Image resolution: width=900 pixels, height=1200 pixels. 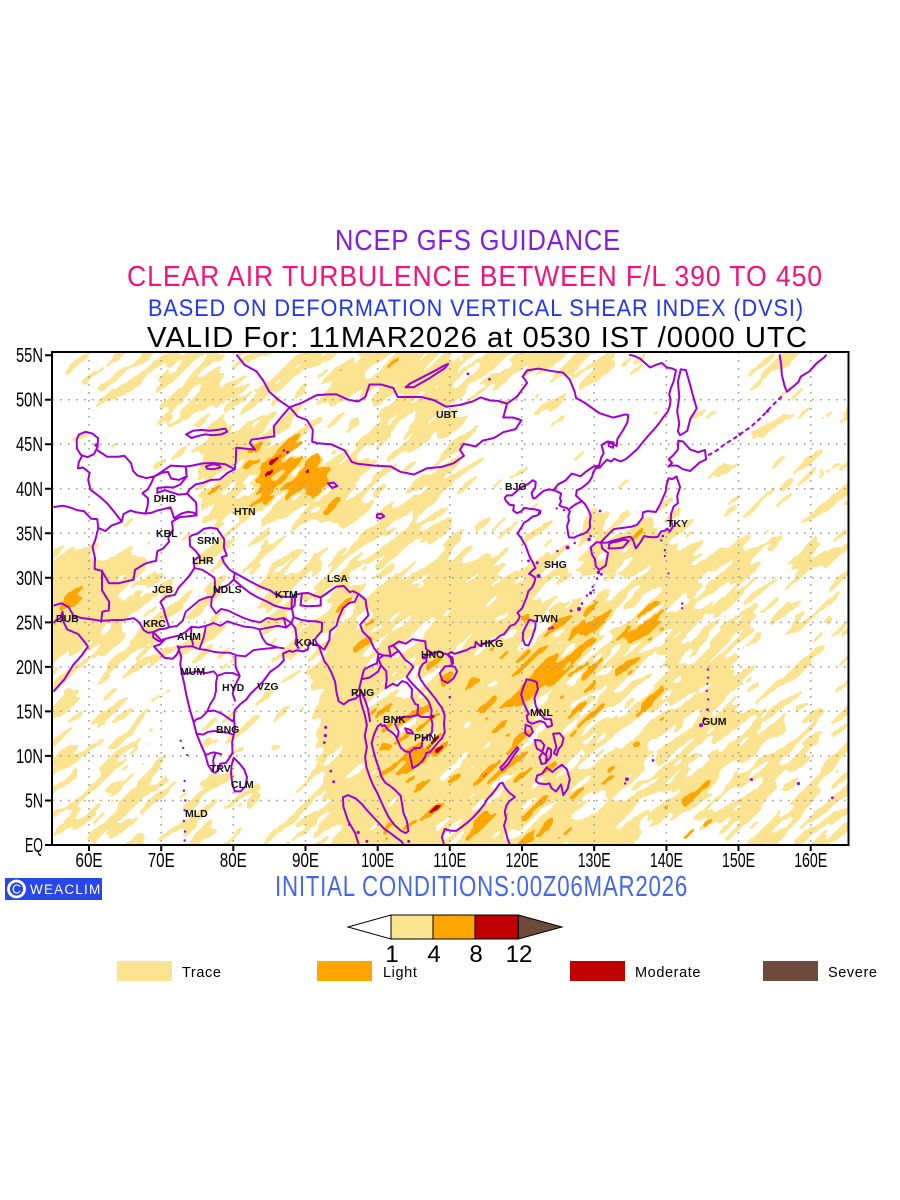 I want to click on svg-text: KOL, so click(x=307, y=643).